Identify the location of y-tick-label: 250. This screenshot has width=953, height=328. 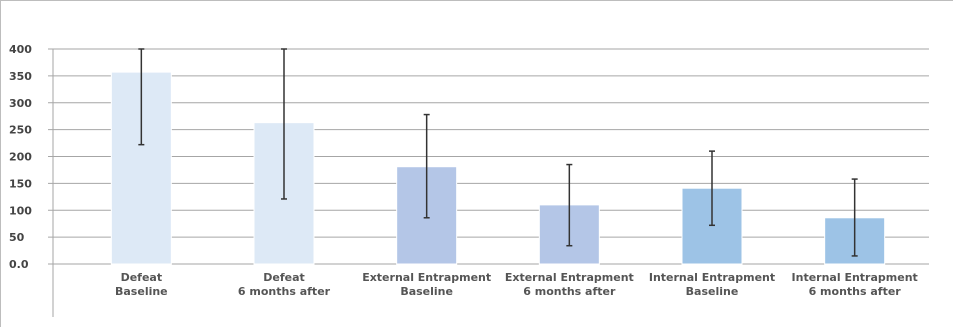
(20, 130).